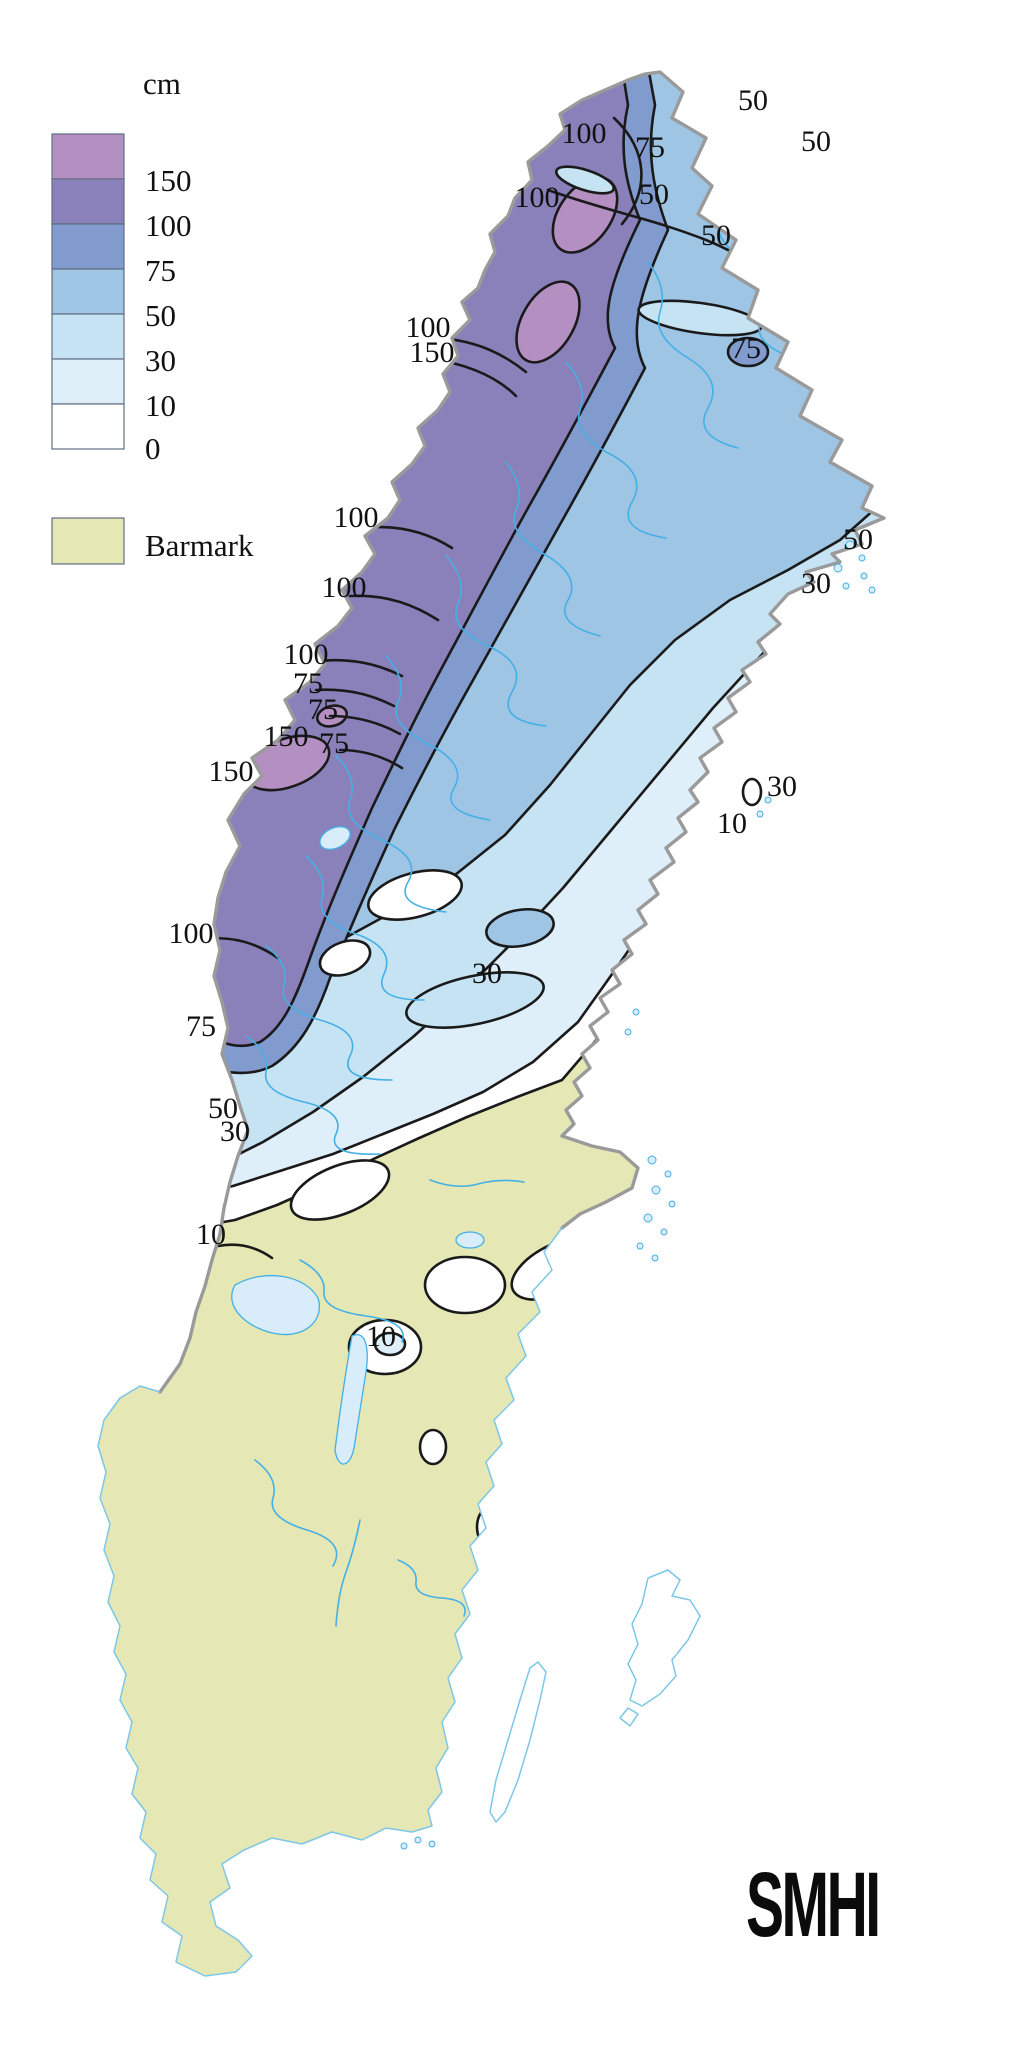 The image size is (1024, 2048). What do you see at coordinates (351, 1399) in the screenshot?
I see `lake-vattern` at bounding box center [351, 1399].